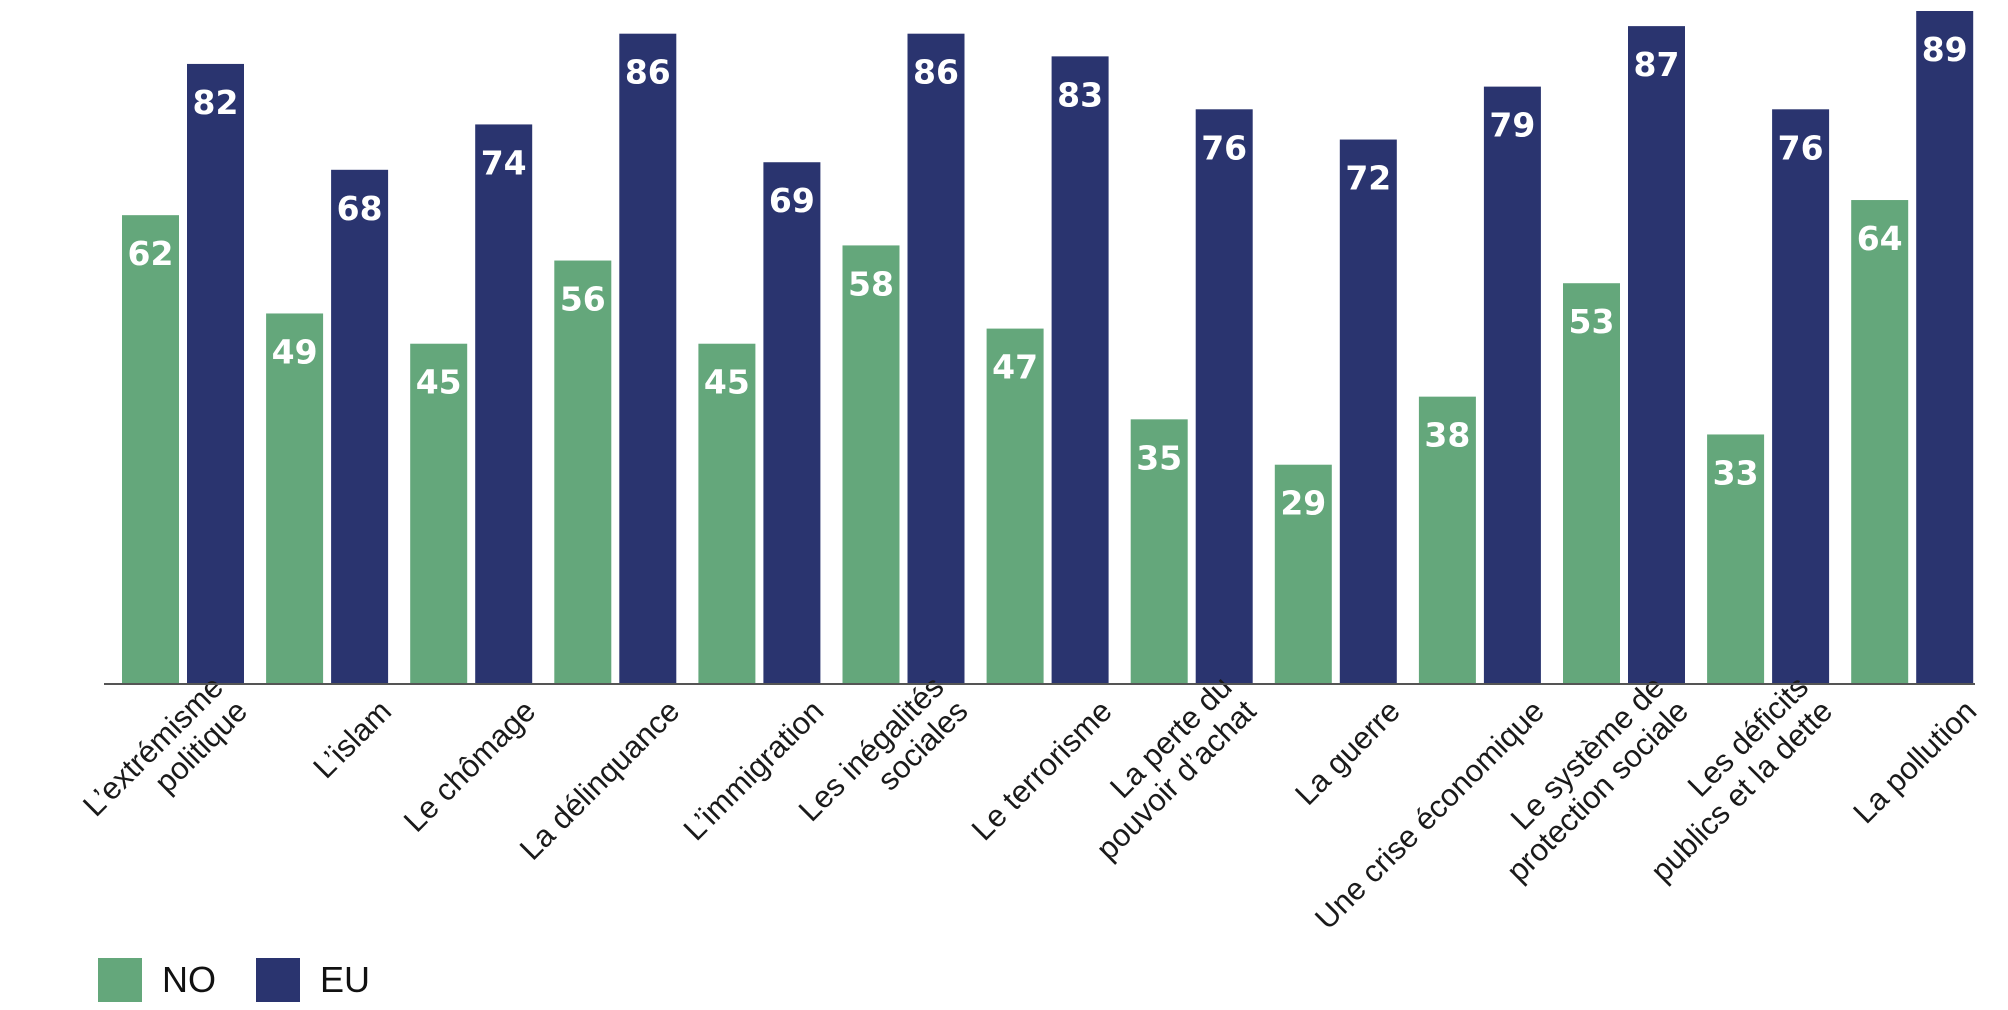  I want to click on data-label-no-10: 53, so click(1592, 321).